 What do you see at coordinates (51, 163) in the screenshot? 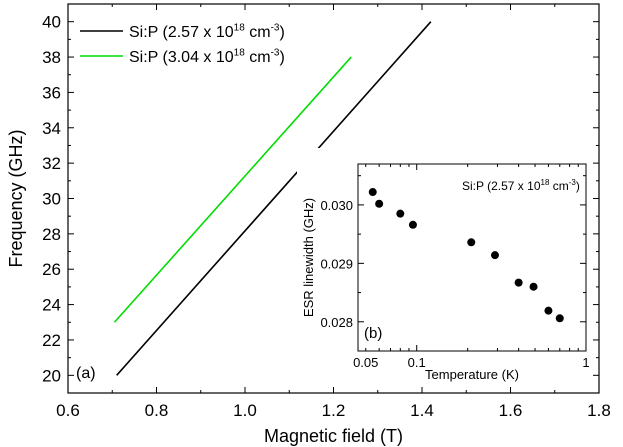
I see `y-tick-label: 32` at bounding box center [51, 163].